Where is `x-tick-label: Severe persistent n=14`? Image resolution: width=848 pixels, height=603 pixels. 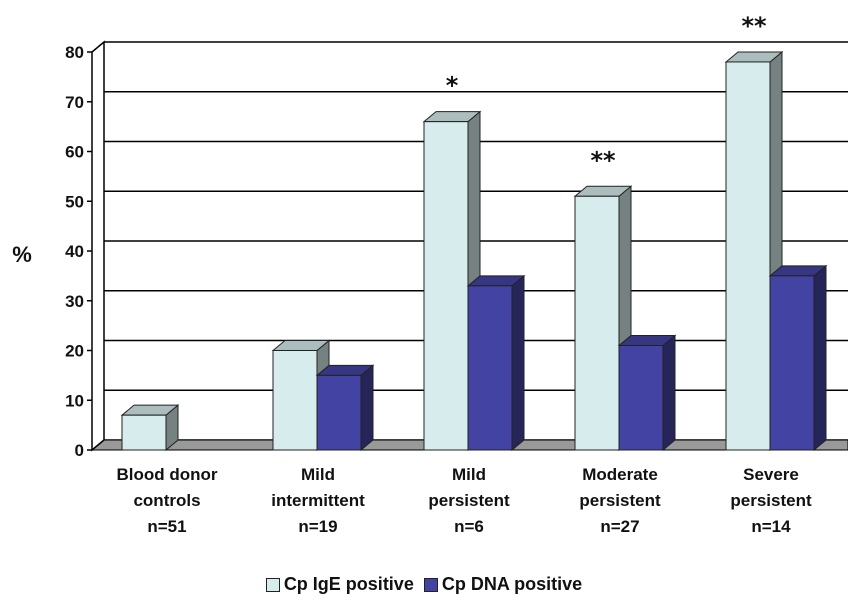 x-tick-label: Severe persistent n=14 is located at coordinates (771, 500).